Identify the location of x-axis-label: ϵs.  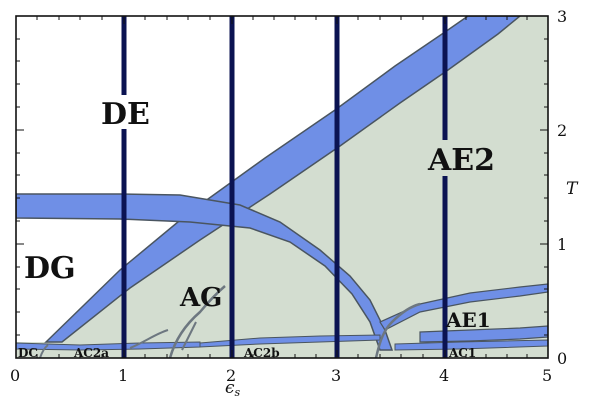
(233, 387).